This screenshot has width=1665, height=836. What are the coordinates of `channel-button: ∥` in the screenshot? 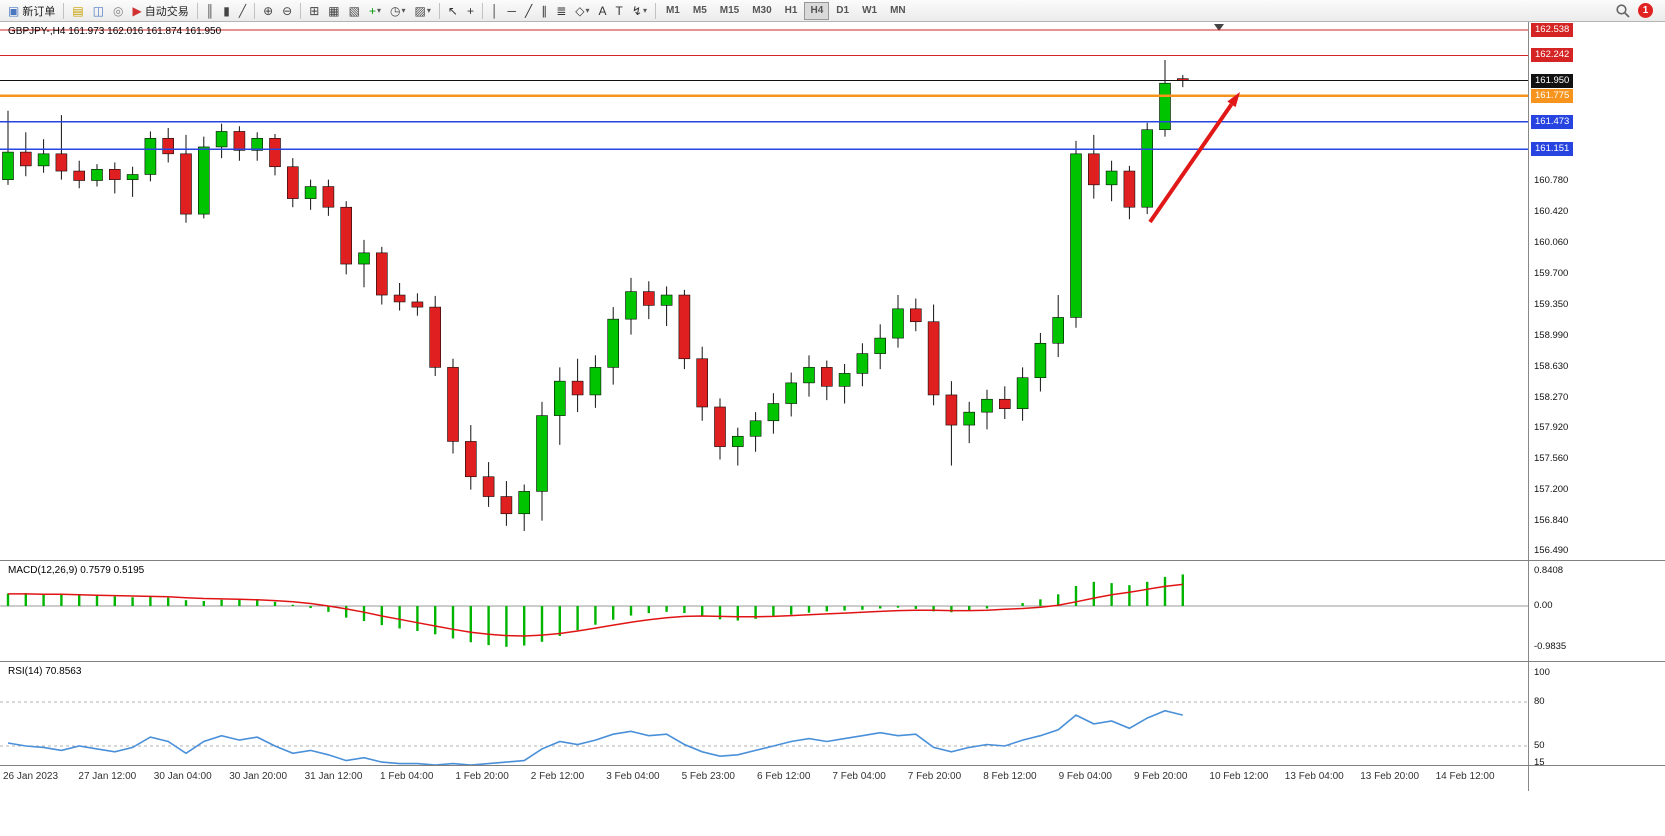 It's located at (544, 11).